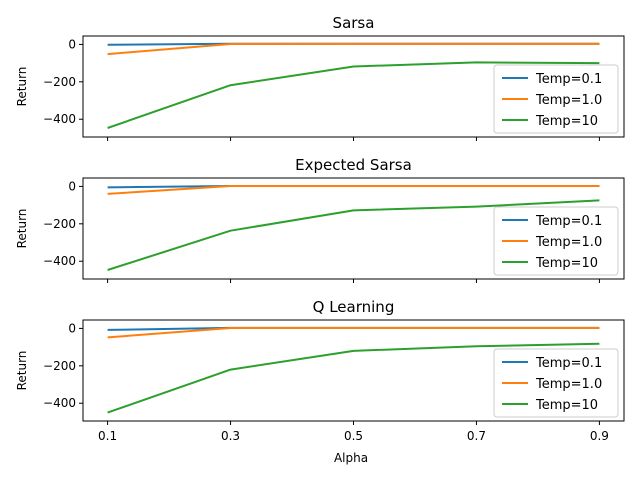 The image size is (640, 480). Describe the element at coordinates (599, 436) in the screenshot. I see `x-tick-label: 0.9` at that location.